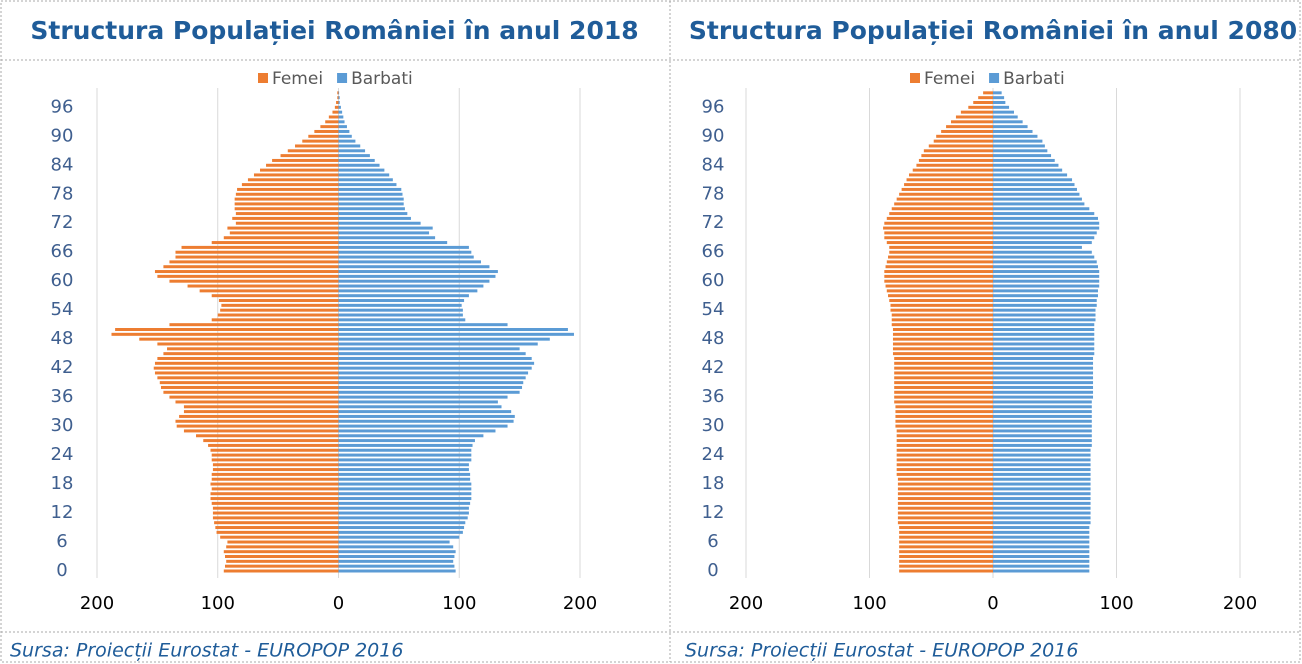 This screenshot has width=1302, height=664. I want to click on y-tick-label: 42, so click(713, 367).